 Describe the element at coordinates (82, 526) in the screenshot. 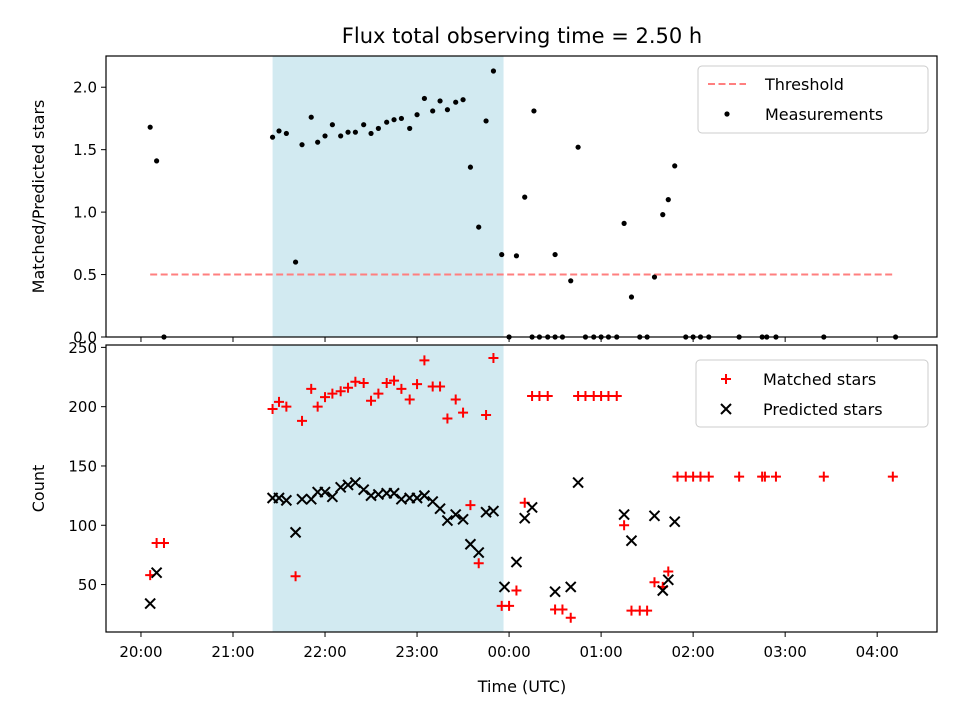

I see `y-tick-label: 100` at that location.